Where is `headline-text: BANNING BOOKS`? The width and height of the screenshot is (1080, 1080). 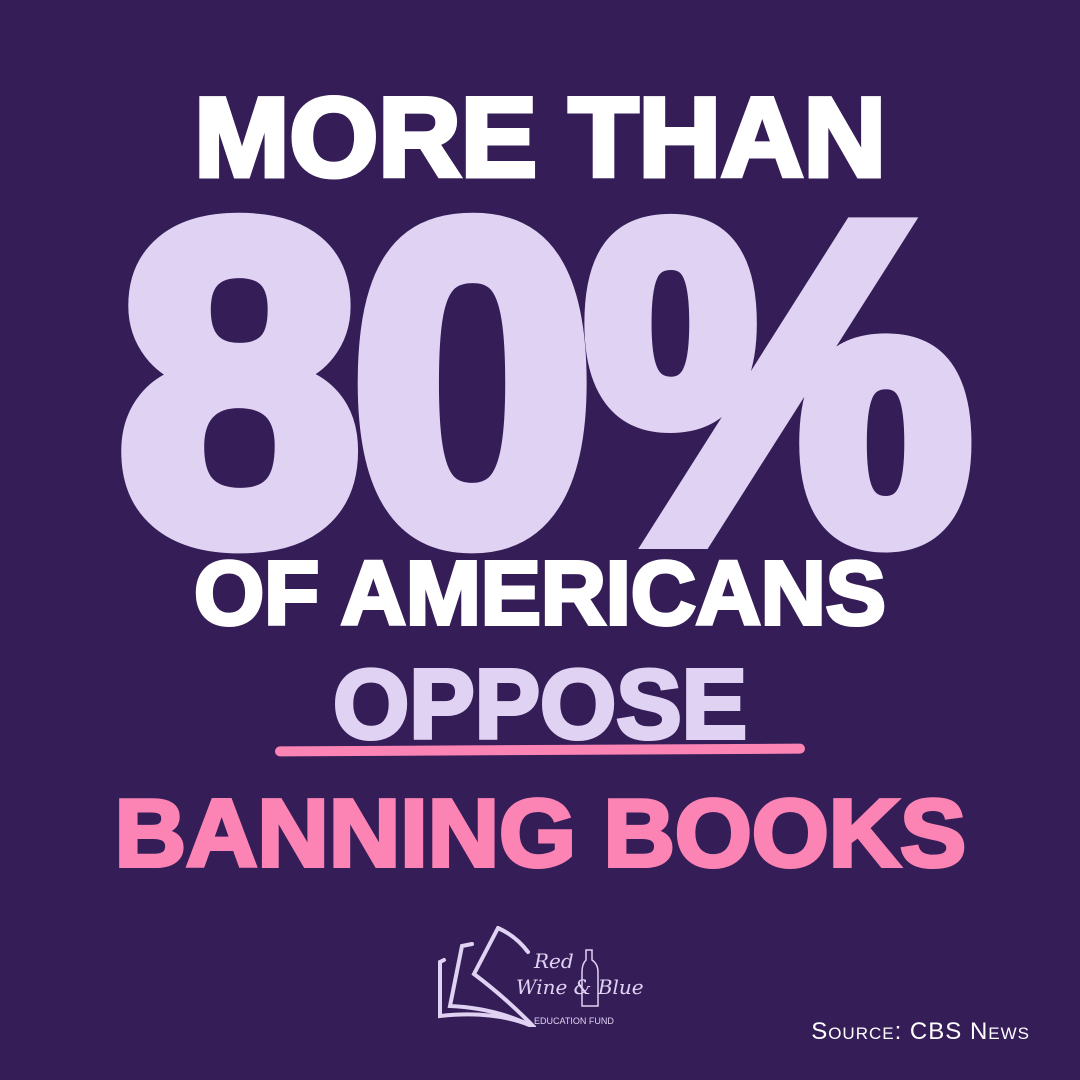
headline-text: BANNING BOOKS is located at coordinates (540, 833).